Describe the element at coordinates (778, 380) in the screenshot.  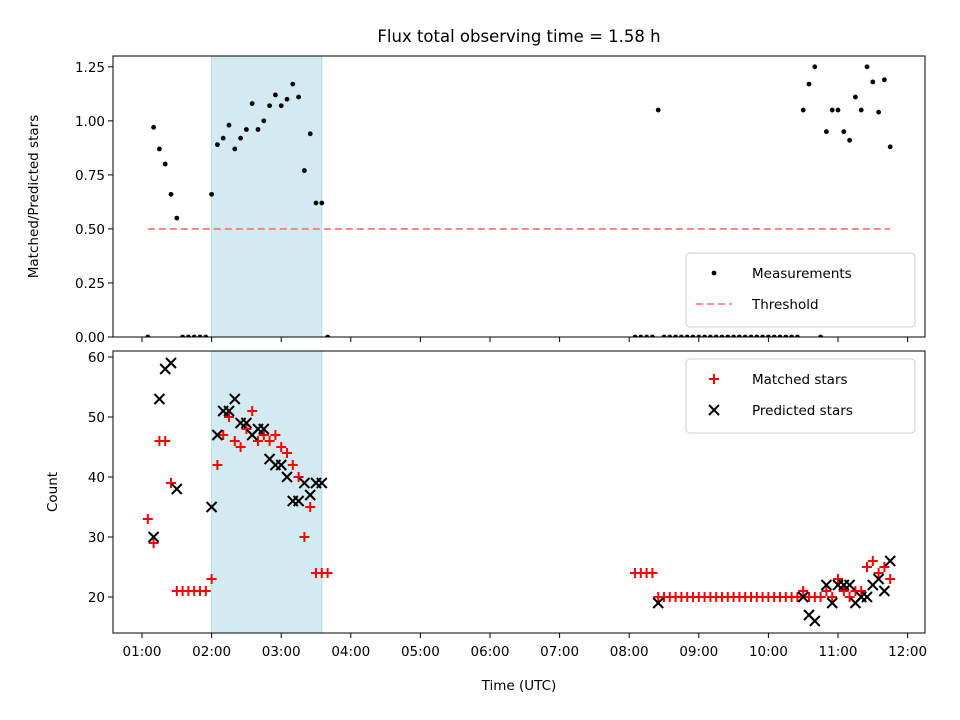
I see `legend-entry: Matched stars` at that location.